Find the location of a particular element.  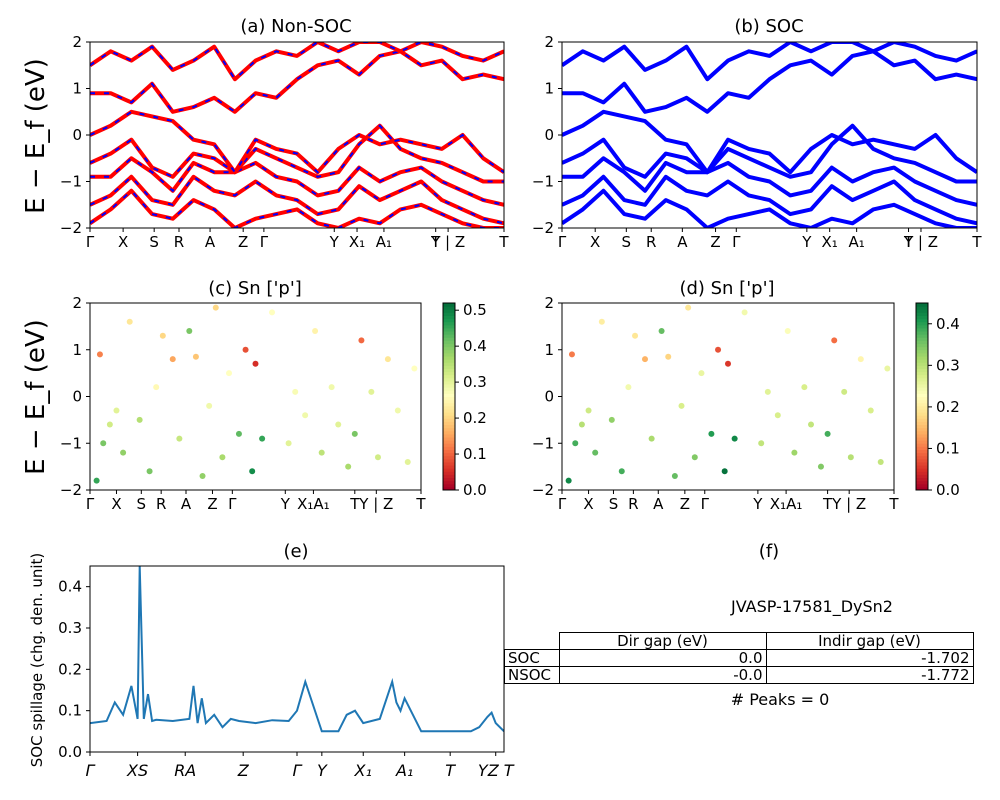

colorbar-tick-label: 0.0 is located at coordinates (948, 490).